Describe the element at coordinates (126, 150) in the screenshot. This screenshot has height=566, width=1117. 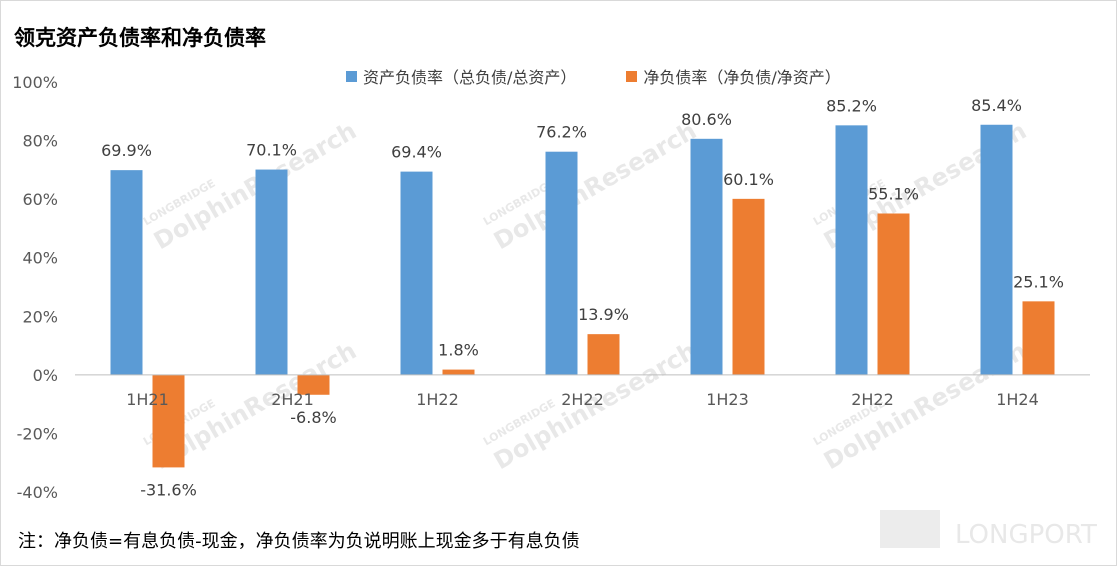
I see `data-label-asset-liability: 69.9%` at that location.